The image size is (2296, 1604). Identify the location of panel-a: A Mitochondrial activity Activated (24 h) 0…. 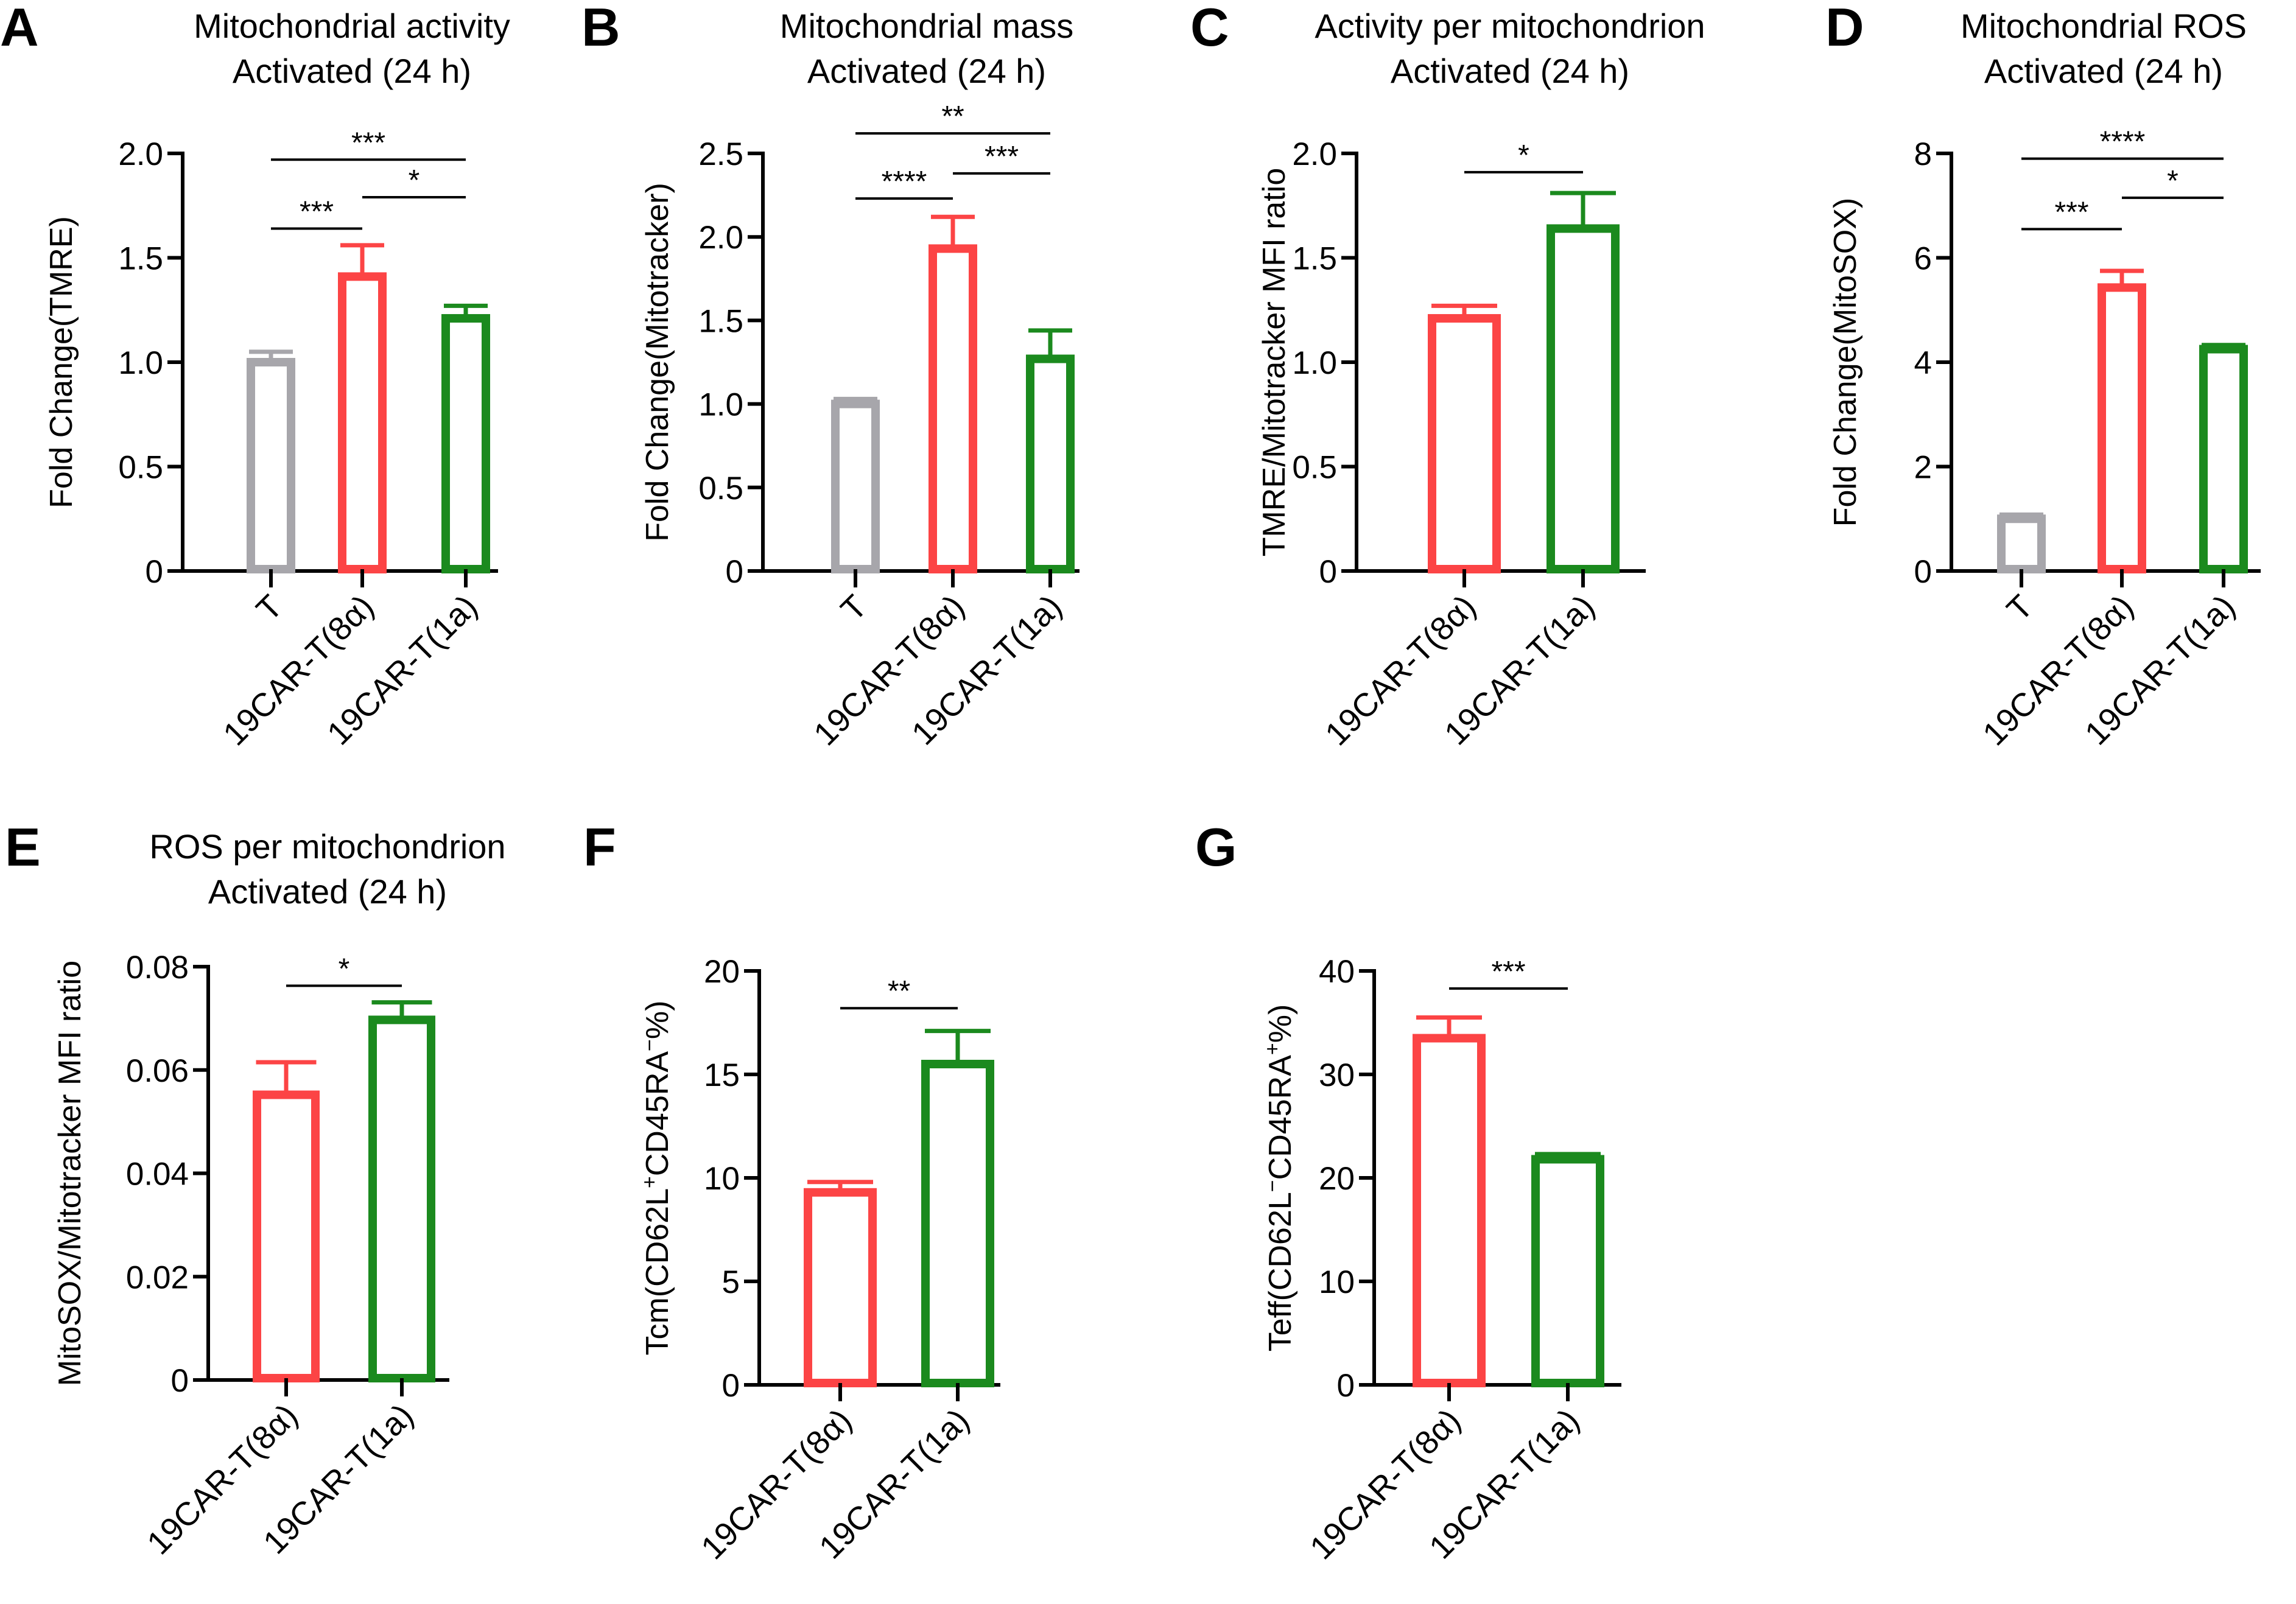
(255, 376).